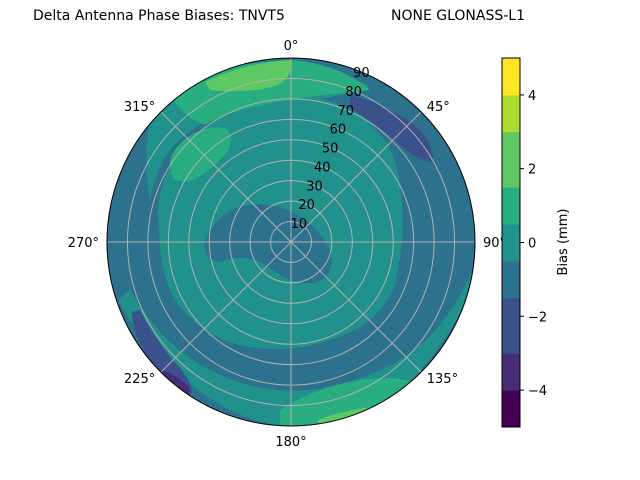 The width and height of the screenshot is (640, 480). I want to click on colorbar-label: Bias (mm), so click(563, 242).